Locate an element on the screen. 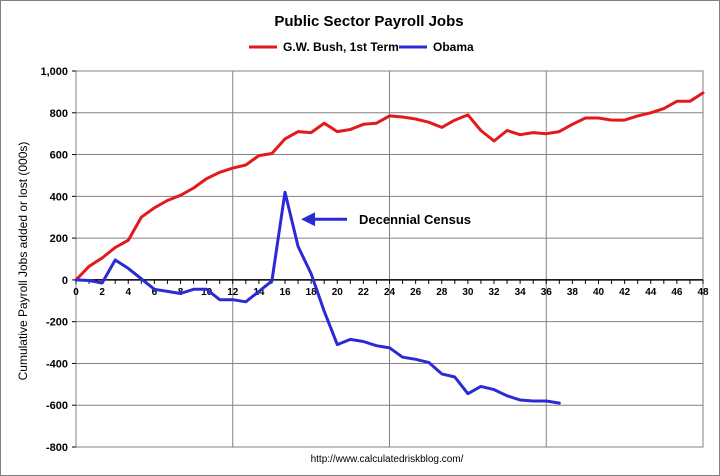 The image size is (720, 476). legend-label-bush: G.W. Bush, 1st Term is located at coordinates (341, 47).